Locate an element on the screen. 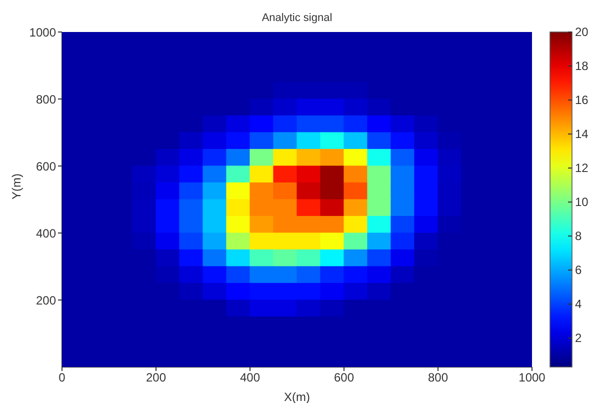 The image size is (602, 413). x-tick-label: 600 is located at coordinates (344, 377).